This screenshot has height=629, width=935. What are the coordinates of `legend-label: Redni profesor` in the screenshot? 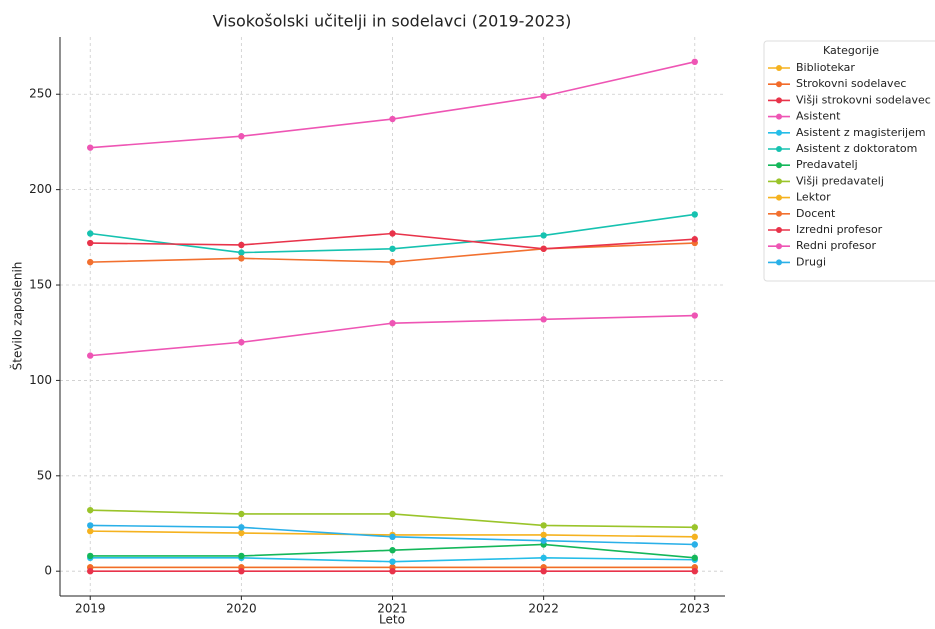 It's located at (836, 245).